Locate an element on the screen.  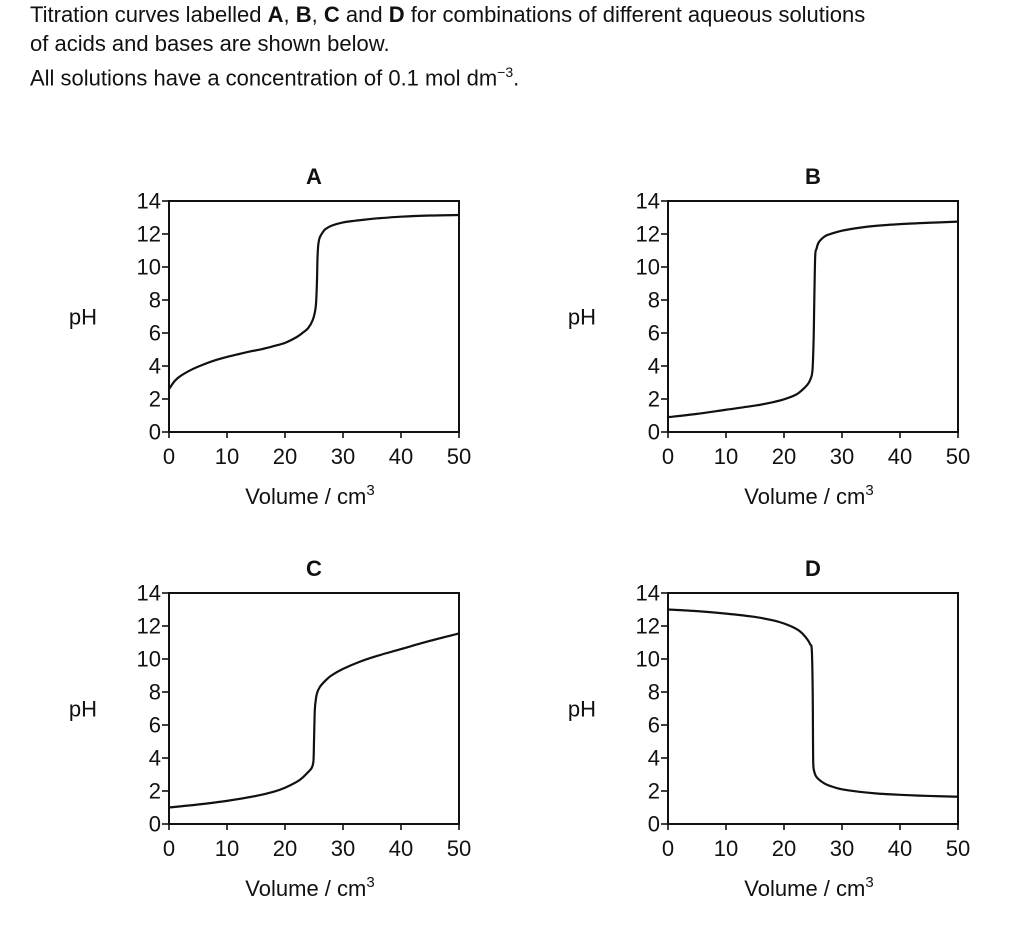
intro-and: and is located at coordinates (364, 14).